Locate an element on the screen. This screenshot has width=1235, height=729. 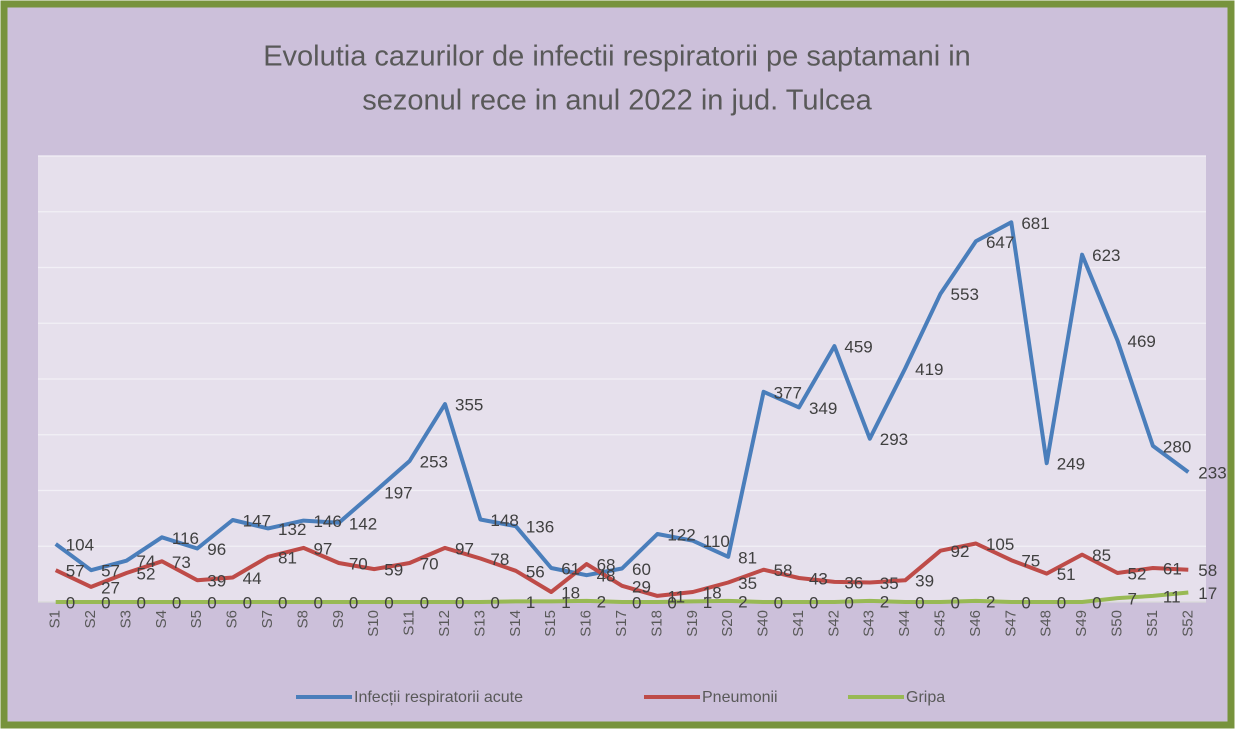
legend-label: Gripa is located at coordinates (925, 697).